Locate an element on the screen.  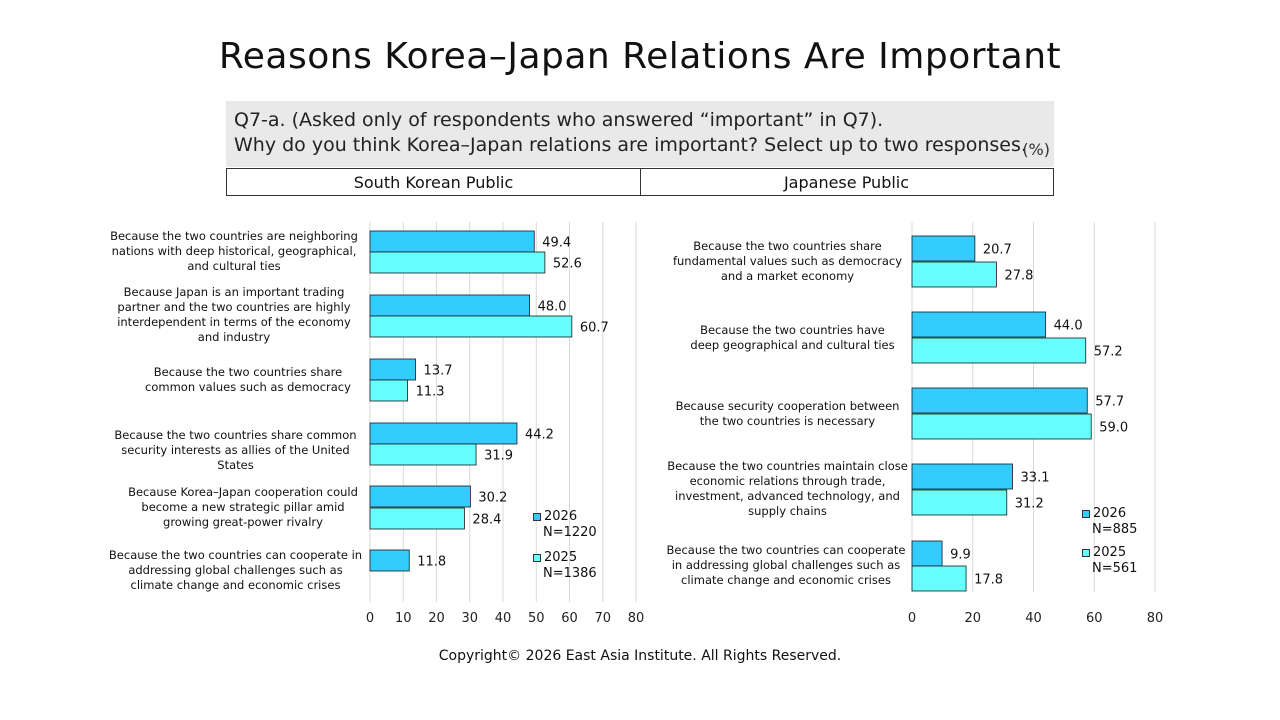
data-label: 49.4 is located at coordinates (556, 243).